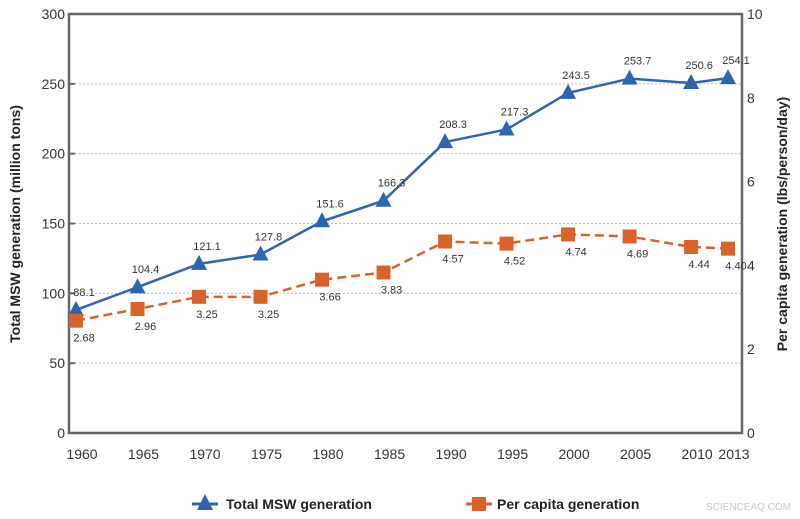 The width and height of the screenshot is (800, 519). I want to click on x-tick-label: 2000, so click(573, 454).